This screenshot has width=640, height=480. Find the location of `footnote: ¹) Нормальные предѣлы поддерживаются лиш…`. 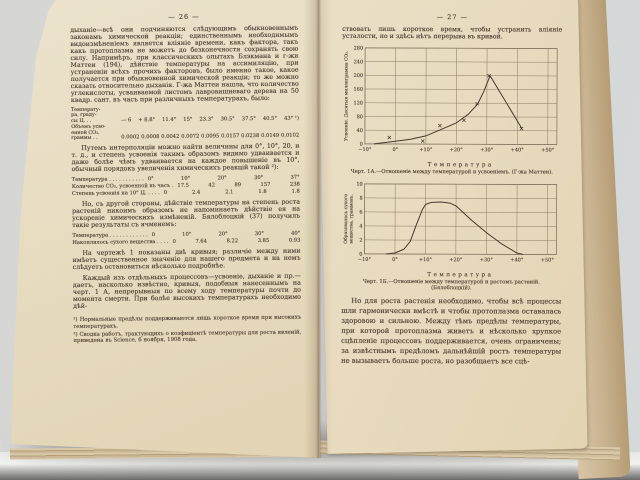

footnote: ¹) Нормальные предѣлы поддерживаются лиш… is located at coordinates (187, 322).